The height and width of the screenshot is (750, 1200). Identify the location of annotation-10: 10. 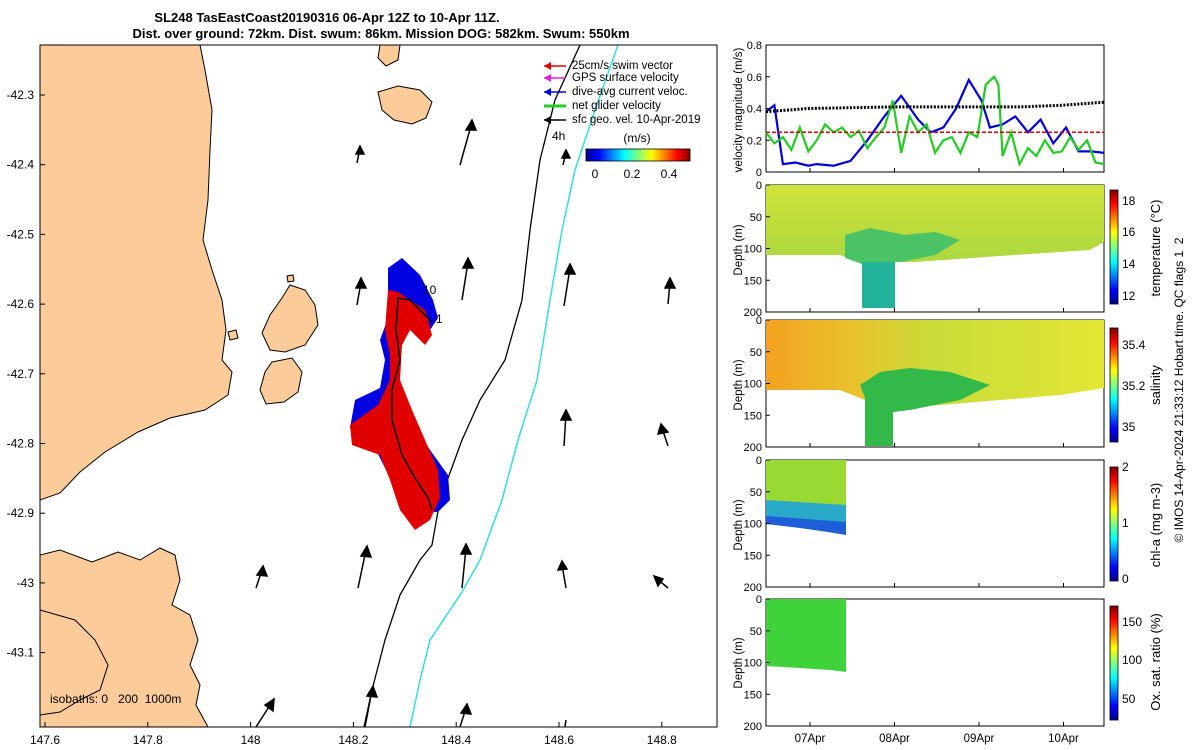
(430, 290).